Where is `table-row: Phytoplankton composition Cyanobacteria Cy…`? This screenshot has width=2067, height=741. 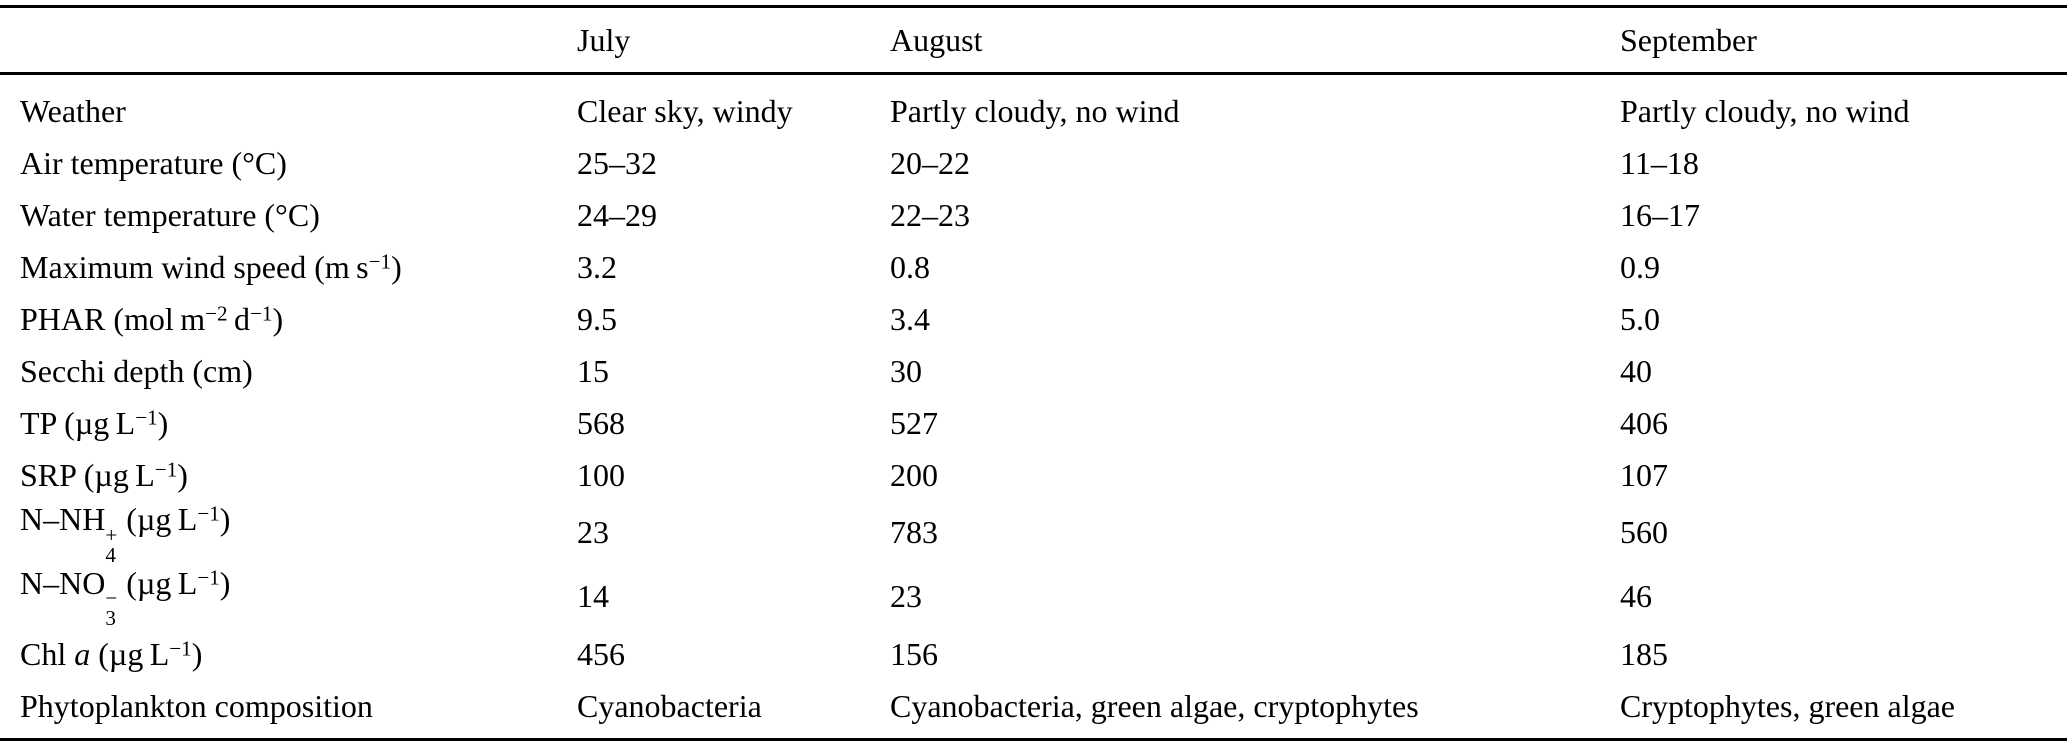
table-row: Phytoplankton composition Cyanobacteria Cy… is located at coordinates (1033, 710).